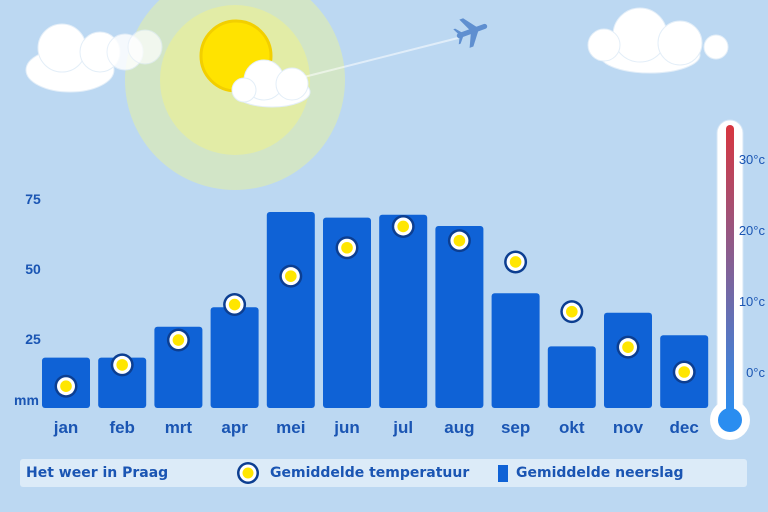 This screenshot has width=768, height=512. What do you see at coordinates (347, 248) in the screenshot?
I see `temperature-marker-jun` at bounding box center [347, 248].